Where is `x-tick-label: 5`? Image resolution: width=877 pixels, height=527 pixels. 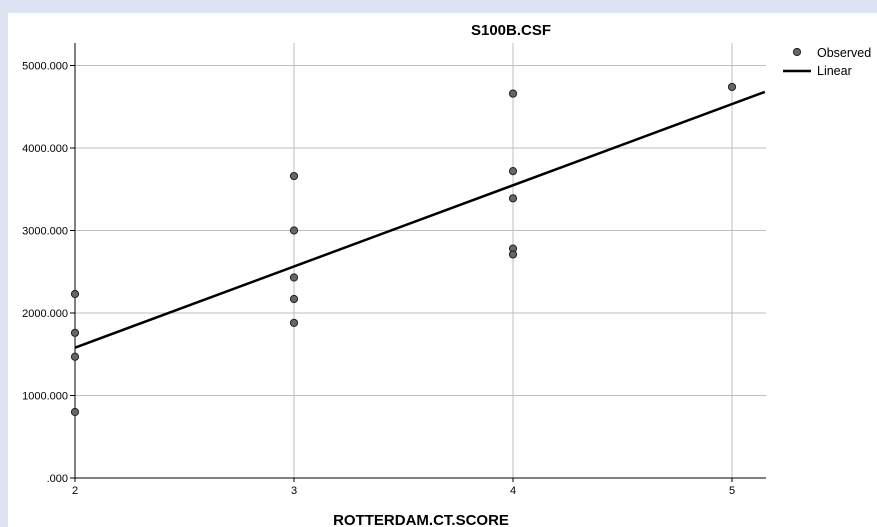
x-tick-label: 5 is located at coordinates (732, 491).